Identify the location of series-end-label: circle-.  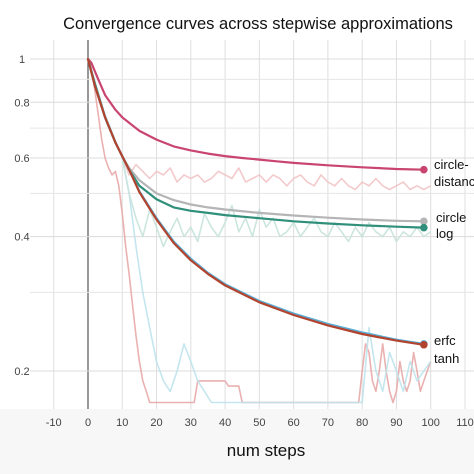
(451, 164).